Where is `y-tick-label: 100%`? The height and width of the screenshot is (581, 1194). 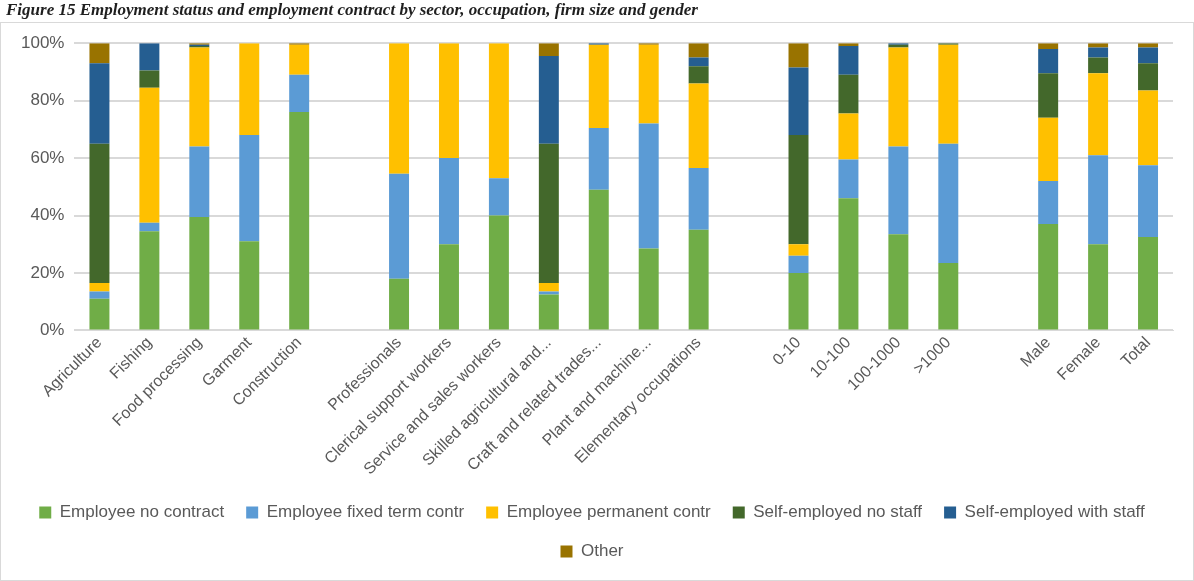 y-tick-label: 100% is located at coordinates (43, 42).